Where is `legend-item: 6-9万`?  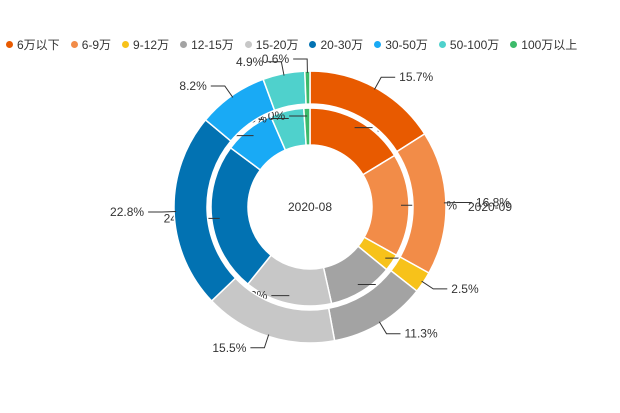
legend-item: 6-9万 is located at coordinates (91, 44).